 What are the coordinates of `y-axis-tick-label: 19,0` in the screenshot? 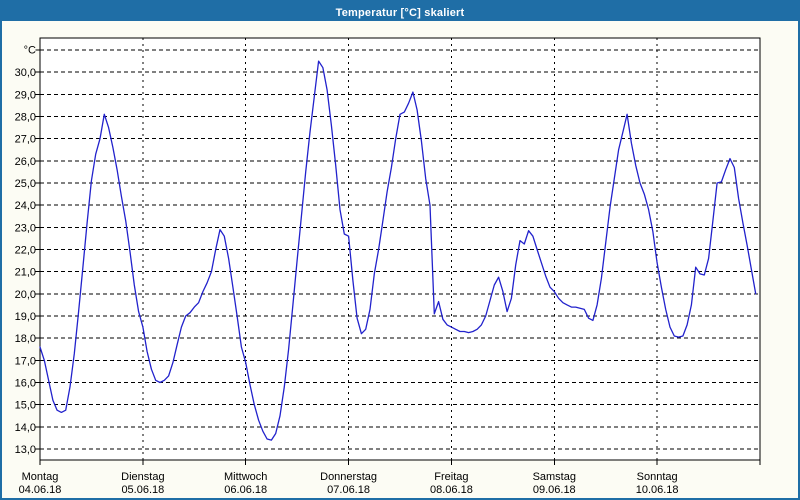 It's located at (25, 317).